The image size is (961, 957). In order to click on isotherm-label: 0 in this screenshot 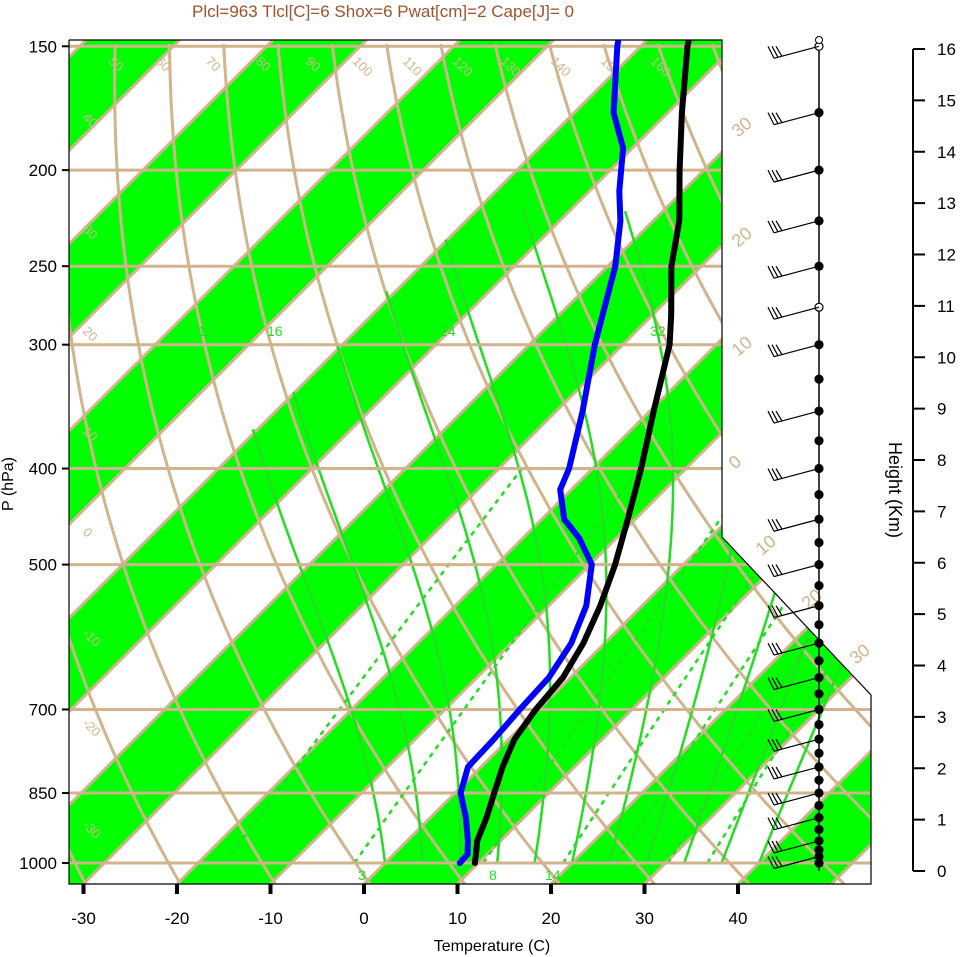, I will do `click(88, 533)`.